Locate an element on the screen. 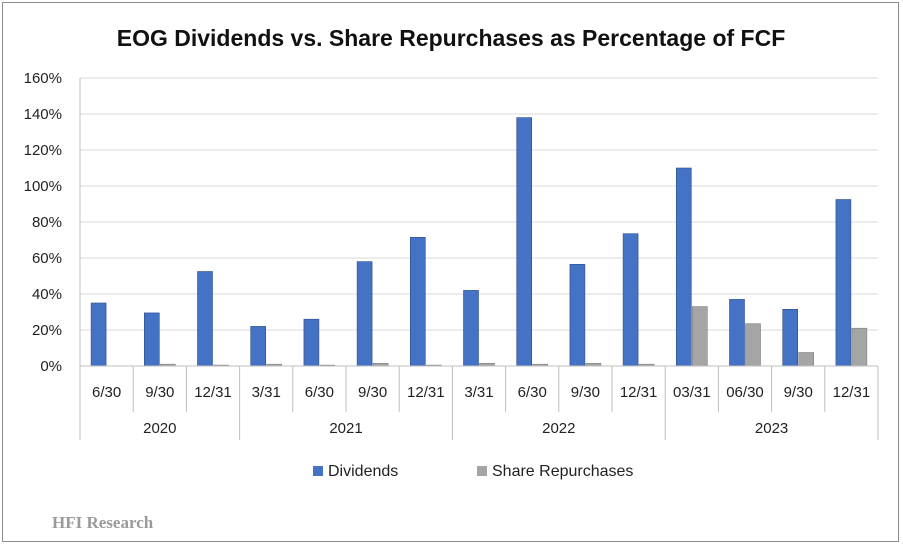 Image resolution: width=903 pixels, height=546 pixels. legend: Dividends Share Repurchases is located at coordinates (473, 471).